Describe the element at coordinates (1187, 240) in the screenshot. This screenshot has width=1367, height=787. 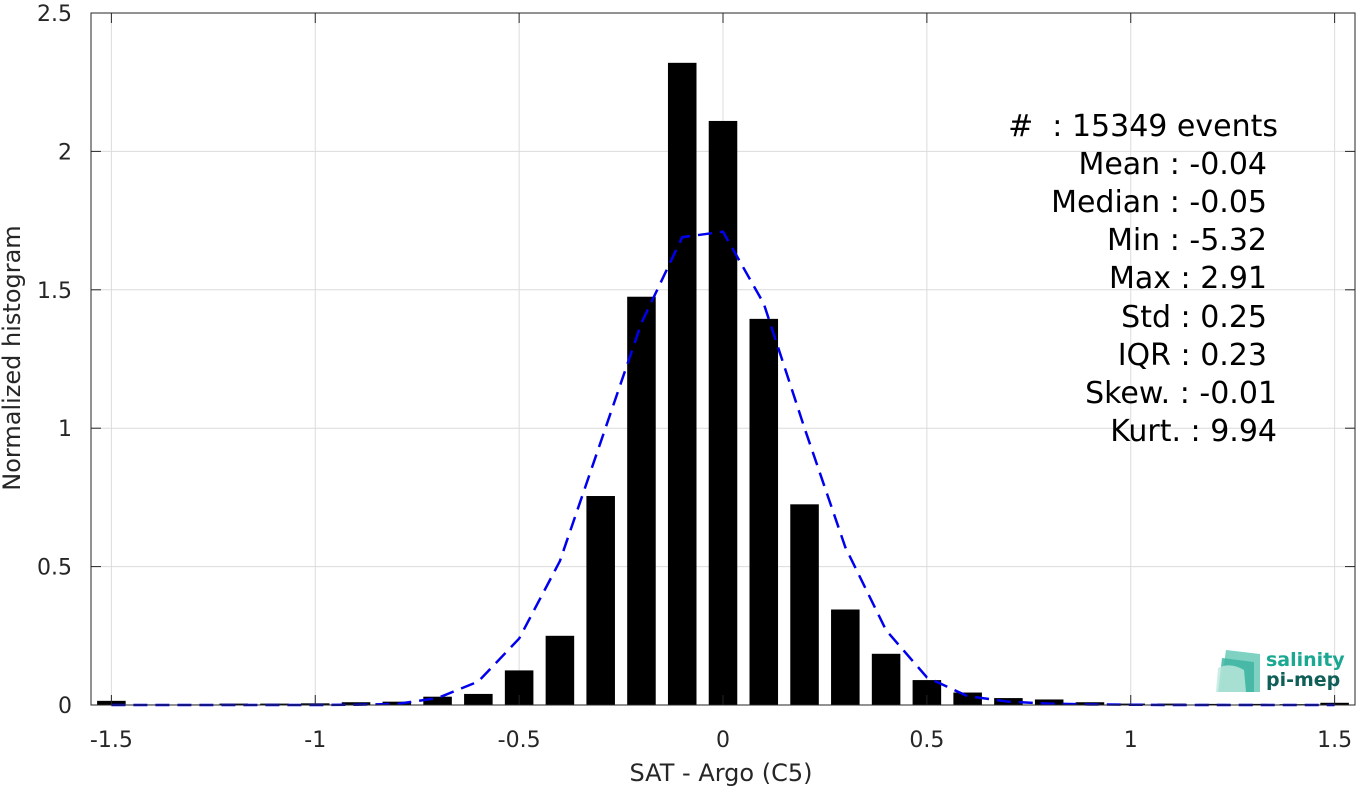
I see `stat-min: Min : -5.32` at that location.